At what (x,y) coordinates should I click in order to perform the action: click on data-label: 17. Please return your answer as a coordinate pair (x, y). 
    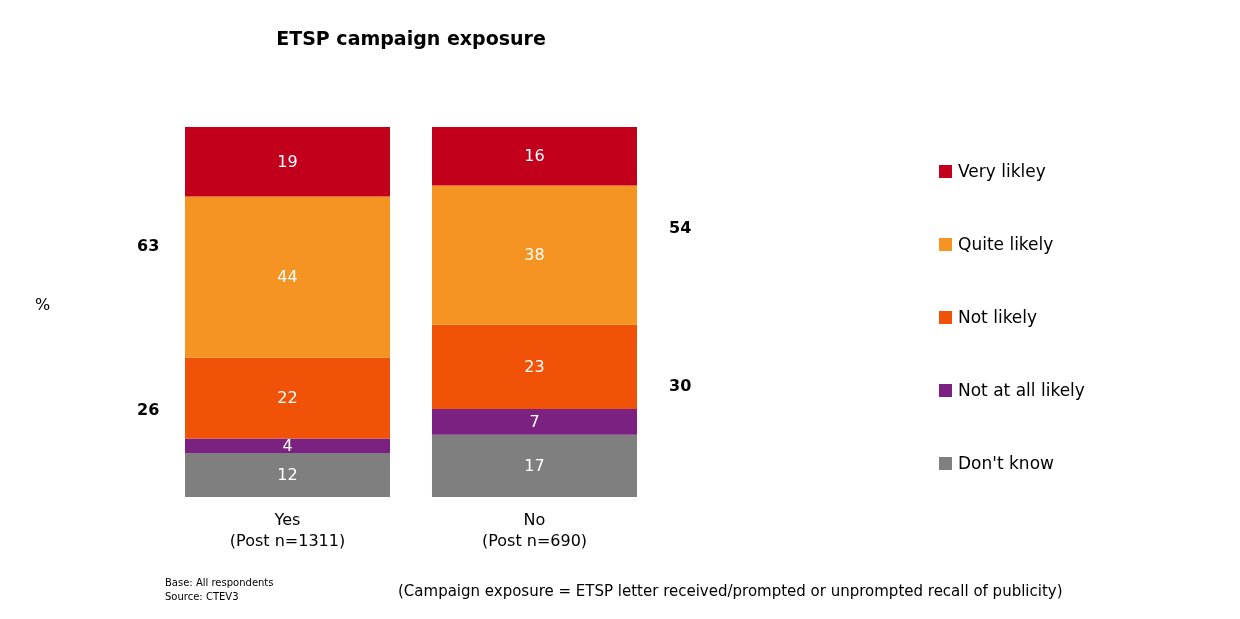
    Looking at the image, I should click on (534, 465).